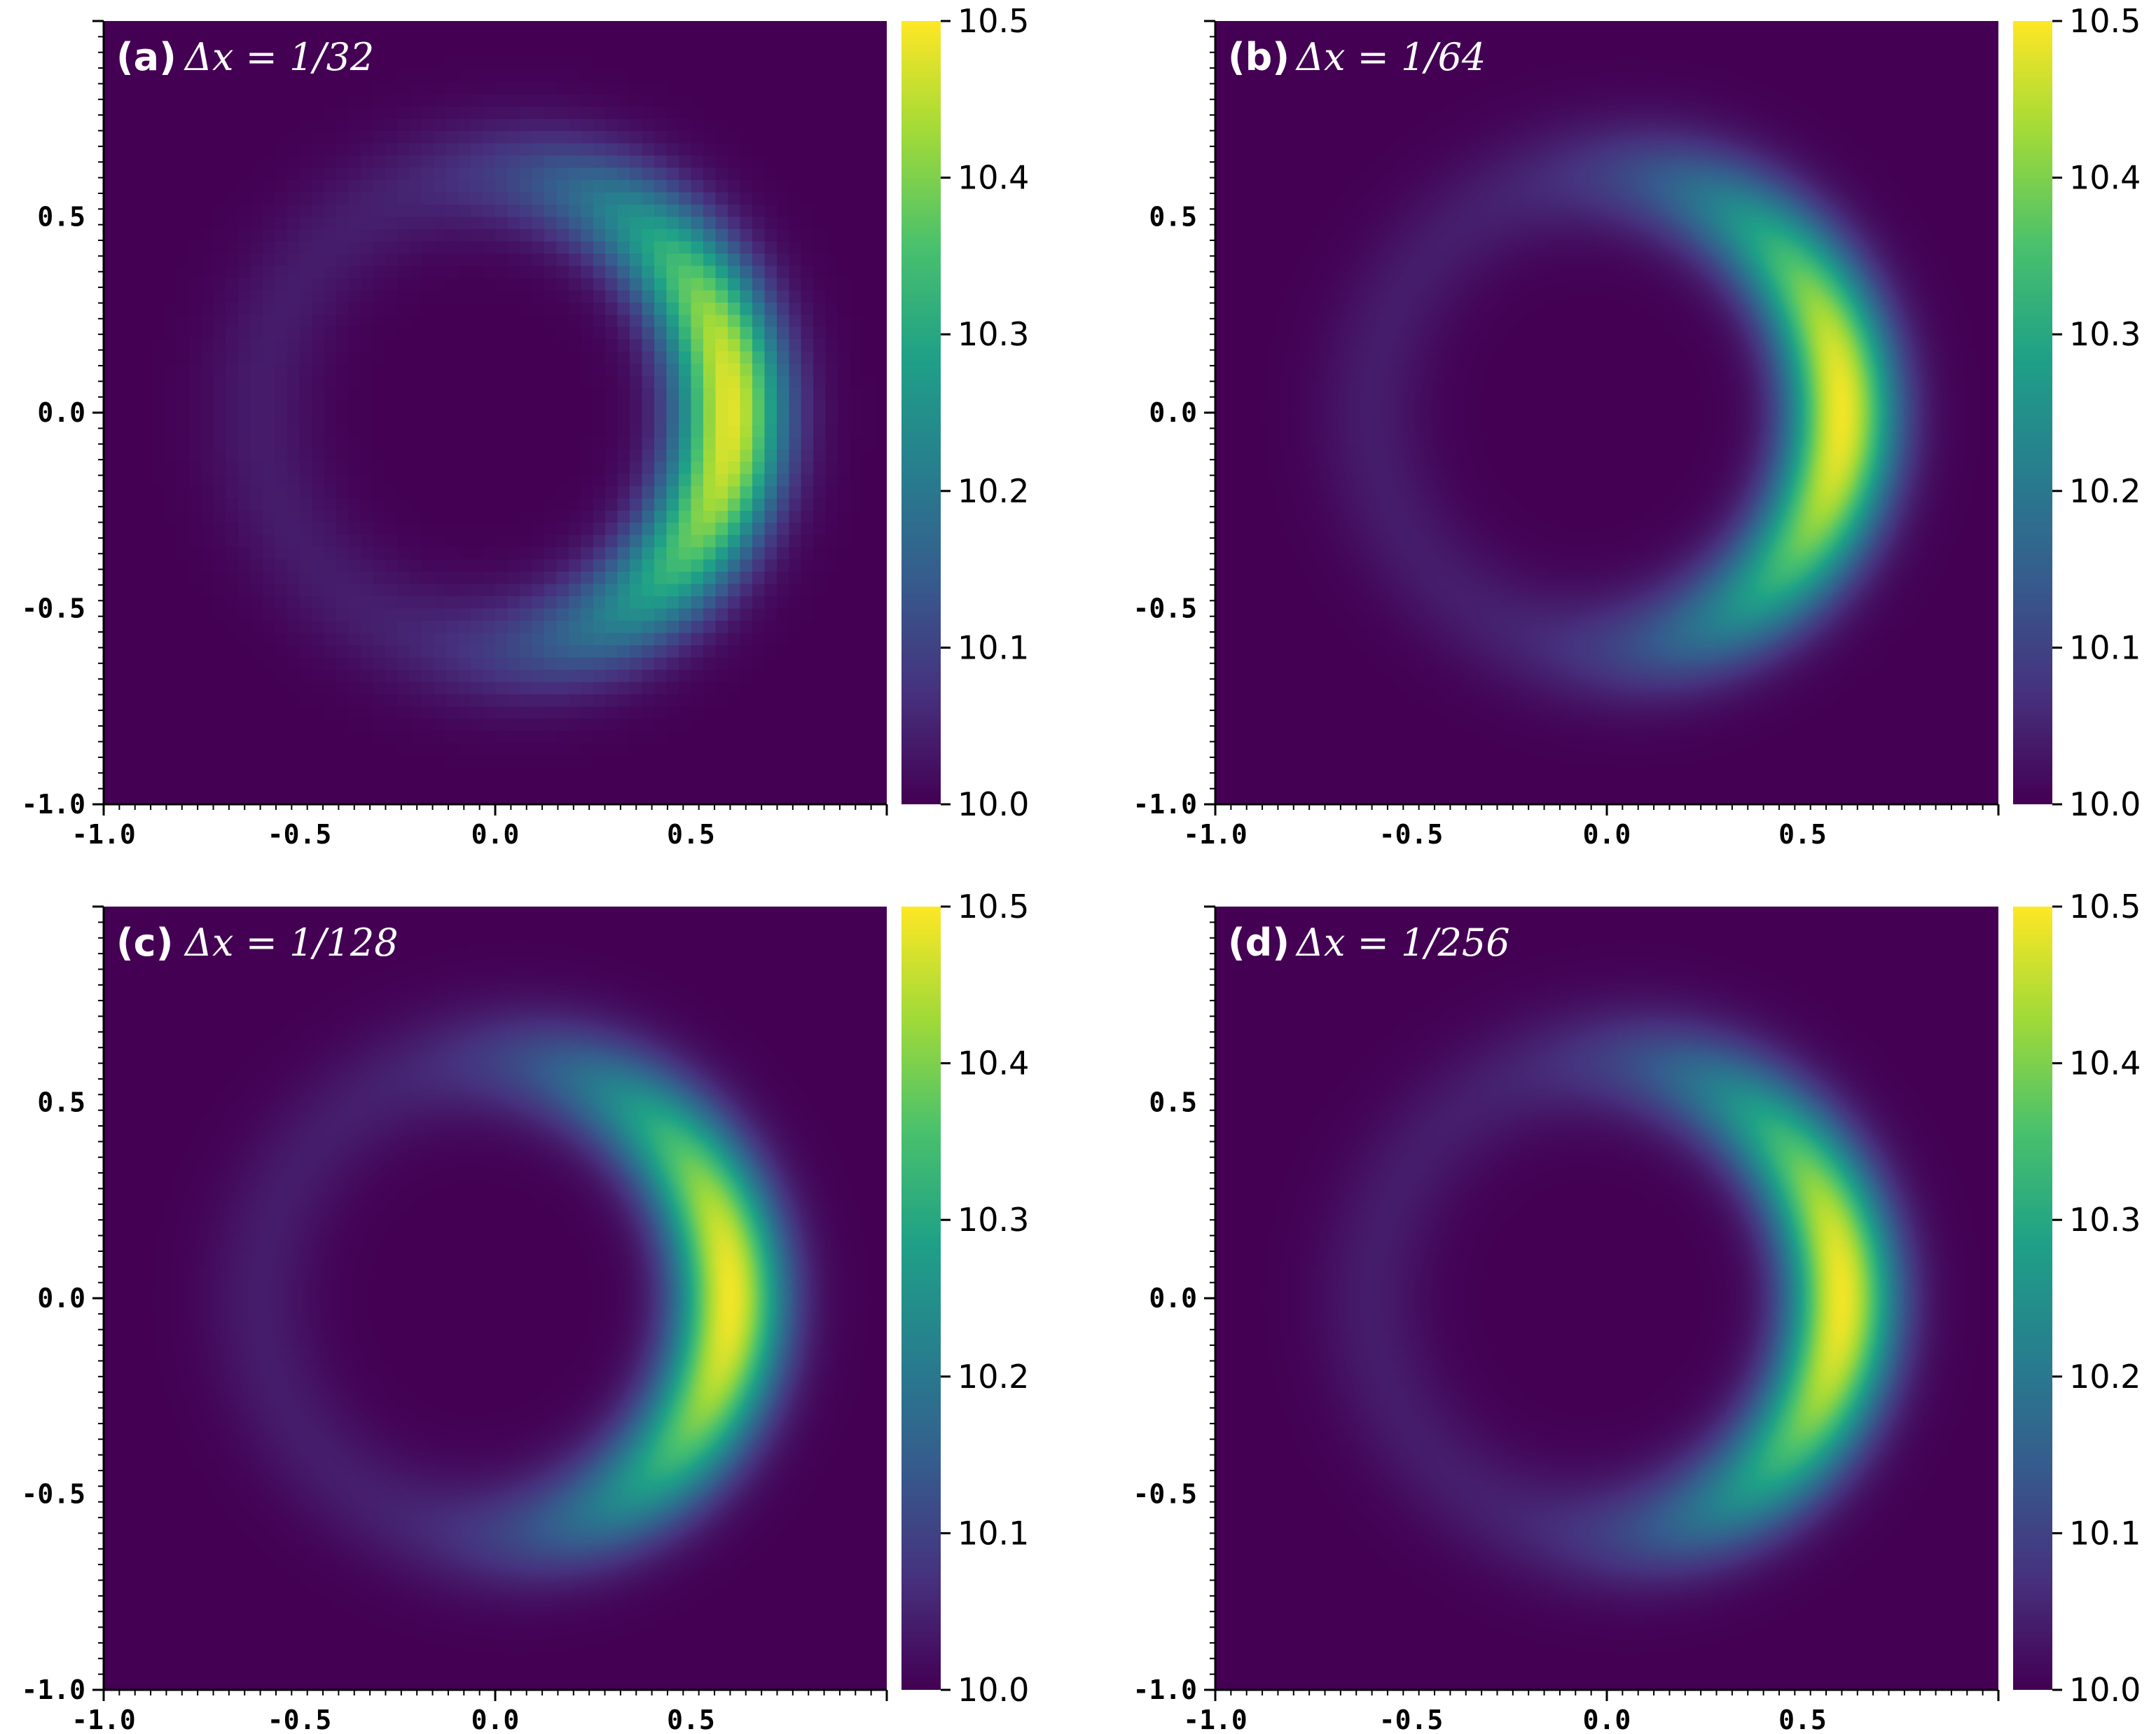 The width and height of the screenshot is (2156, 1734). I want to click on panel-title: Δx = 1/128, so click(291, 943).